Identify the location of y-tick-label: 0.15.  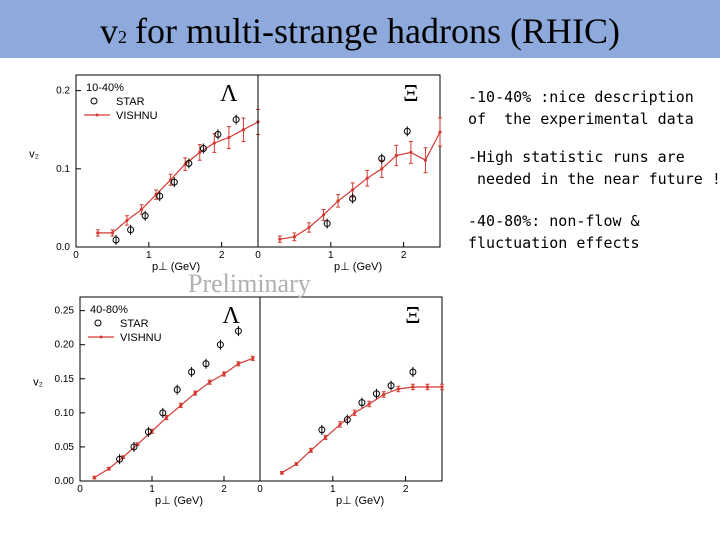
(65, 379).